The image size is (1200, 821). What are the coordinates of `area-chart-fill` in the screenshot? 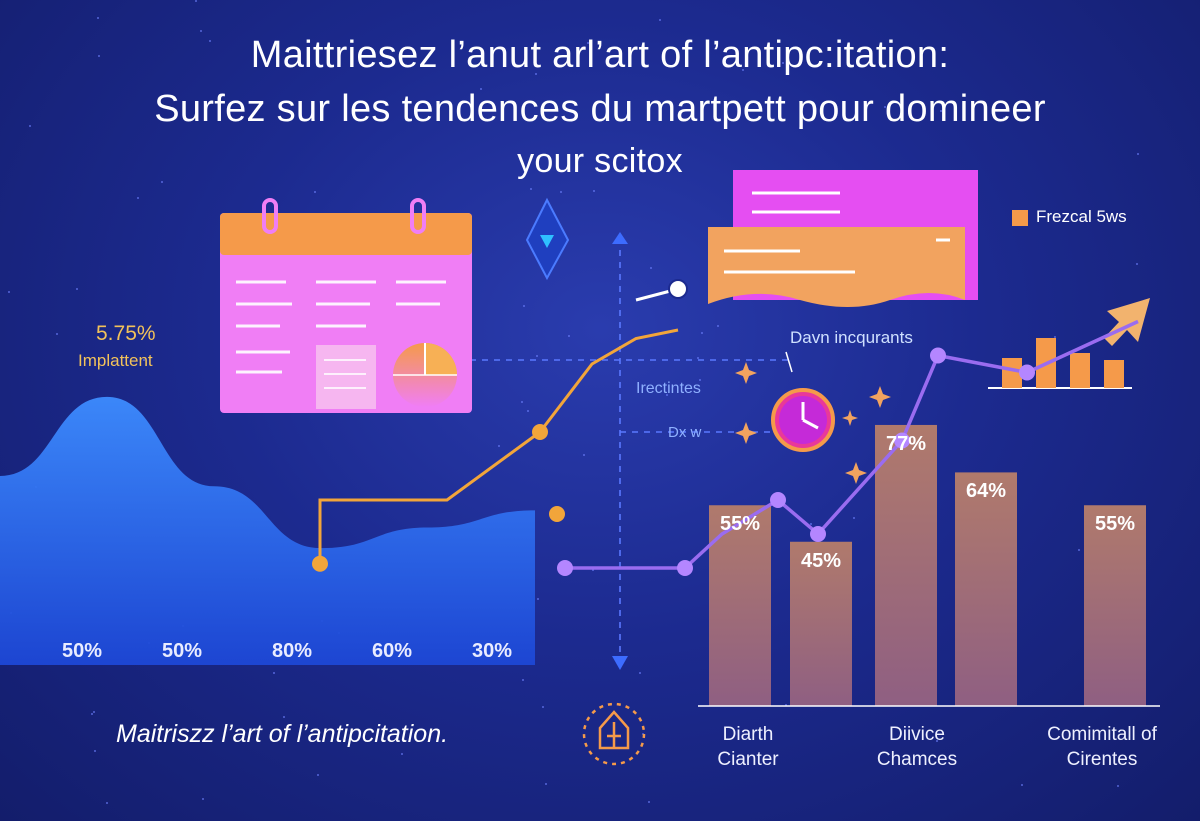 It's located at (267, 530).